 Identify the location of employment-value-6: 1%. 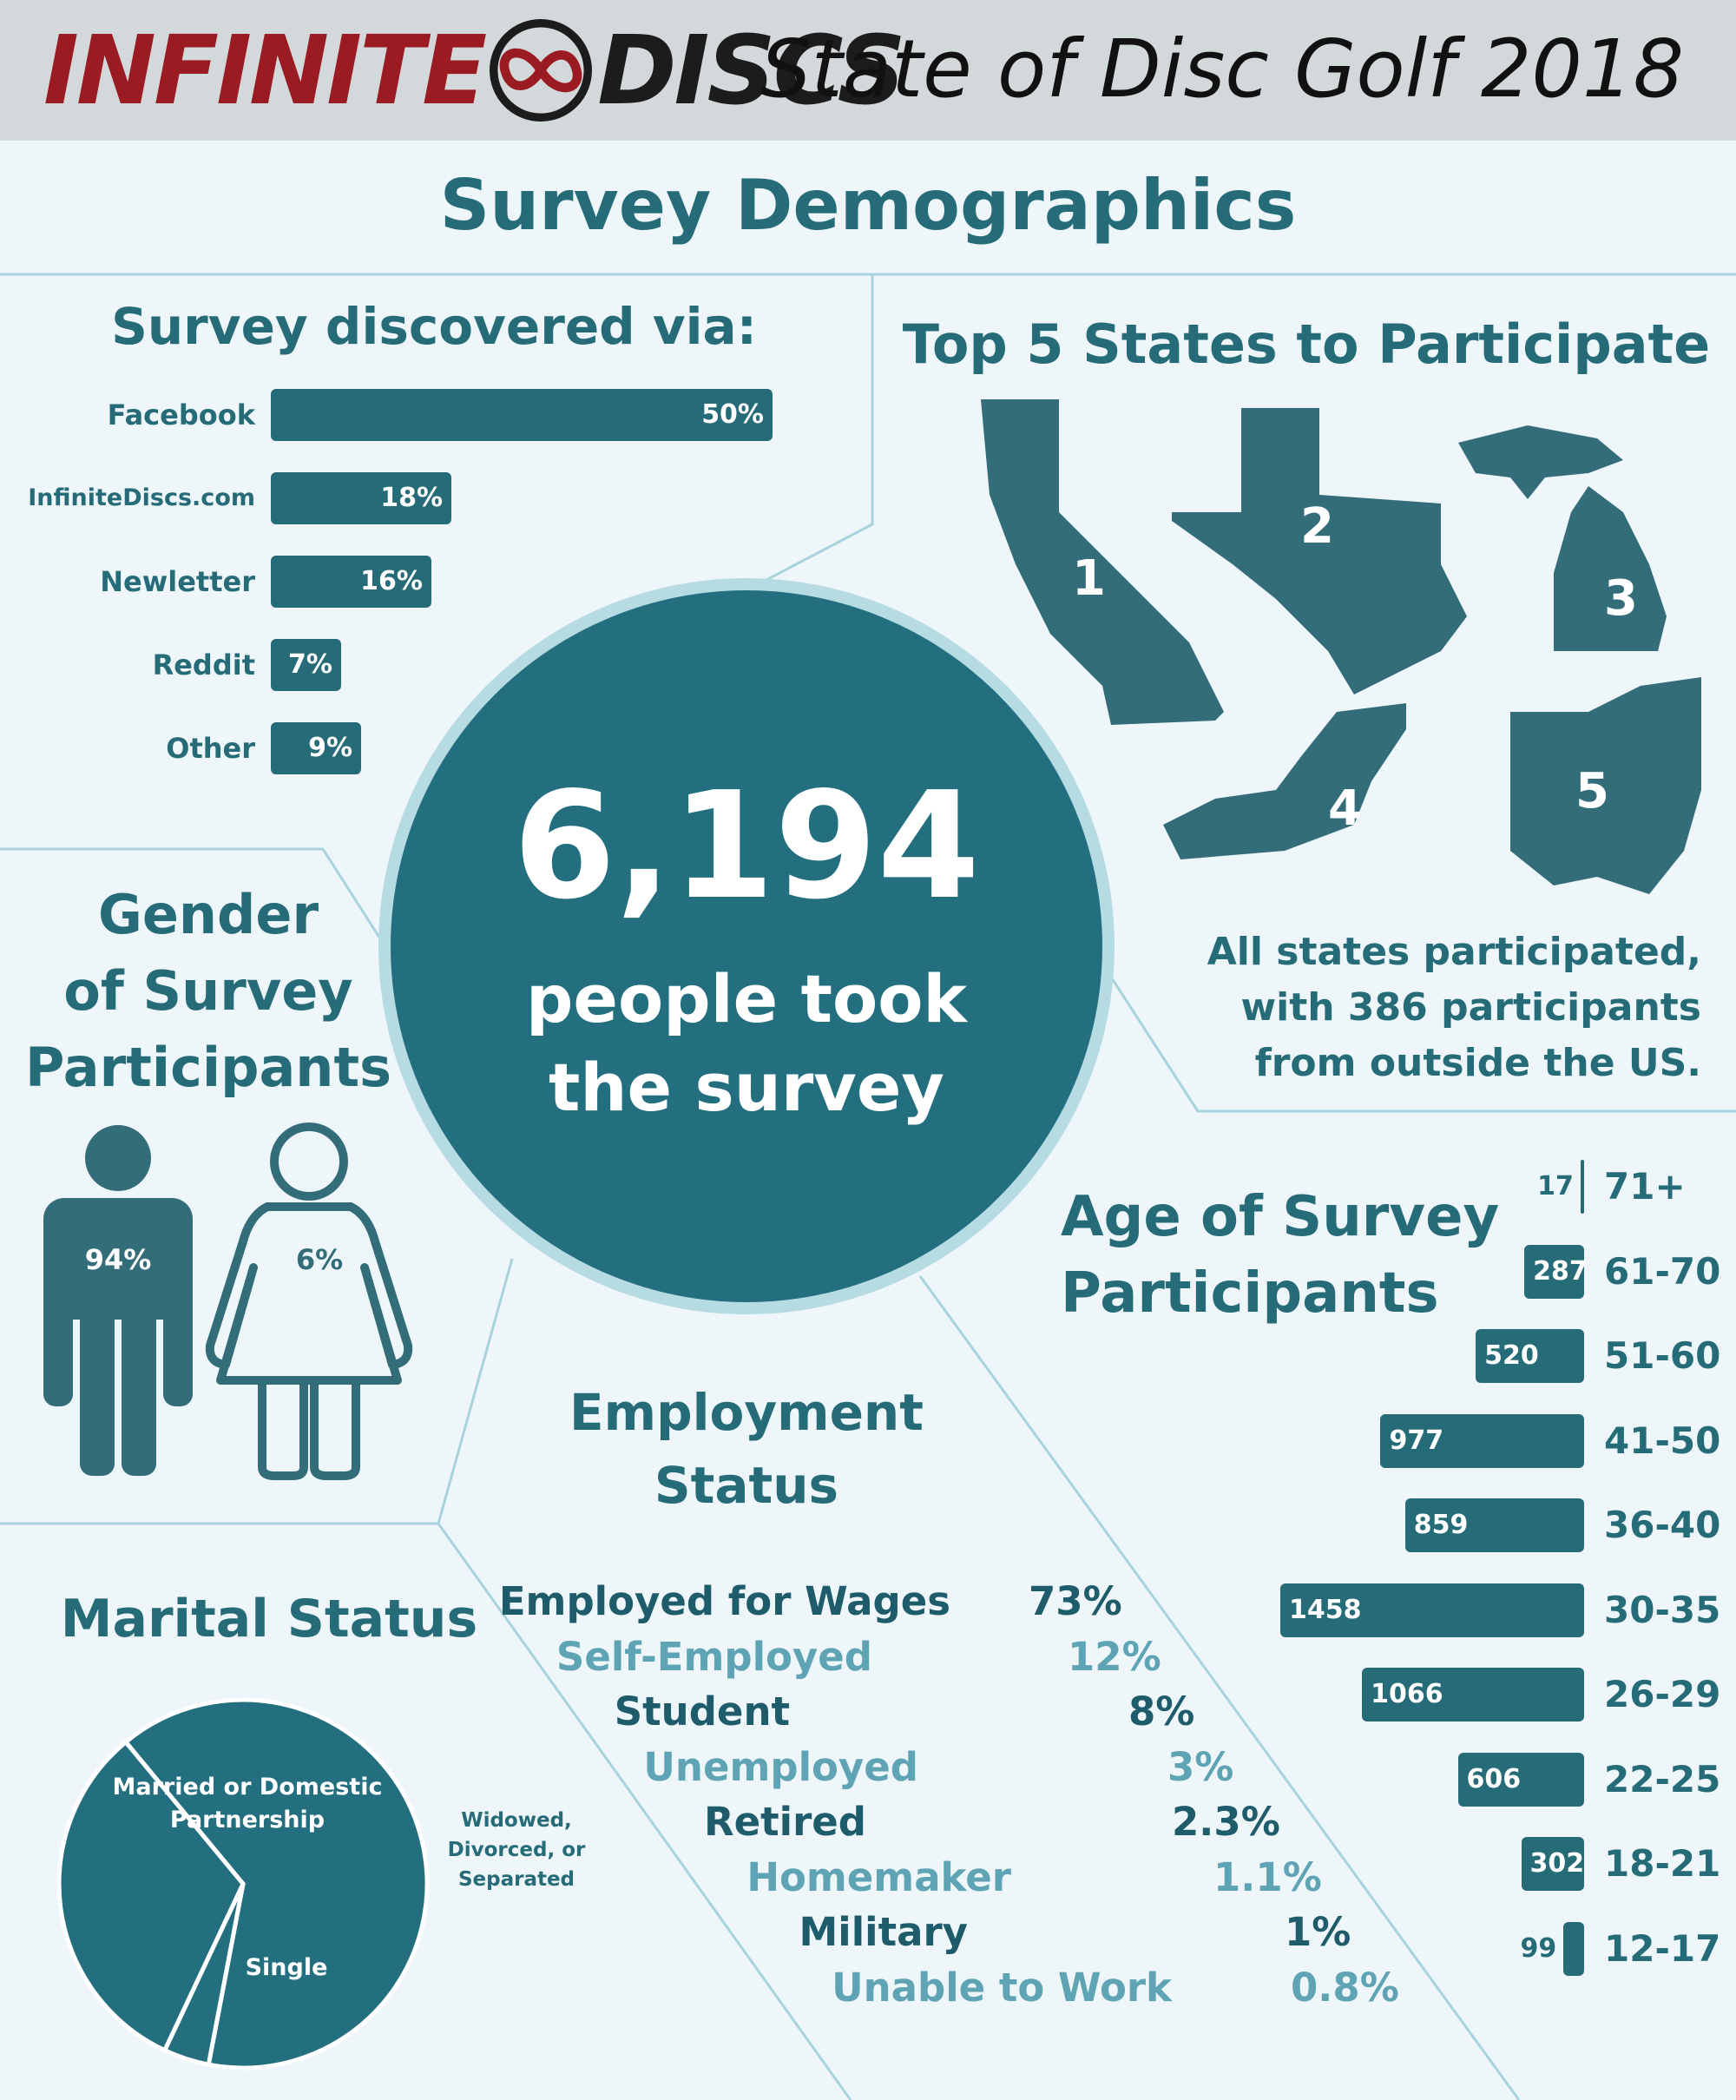
(1318, 1932).